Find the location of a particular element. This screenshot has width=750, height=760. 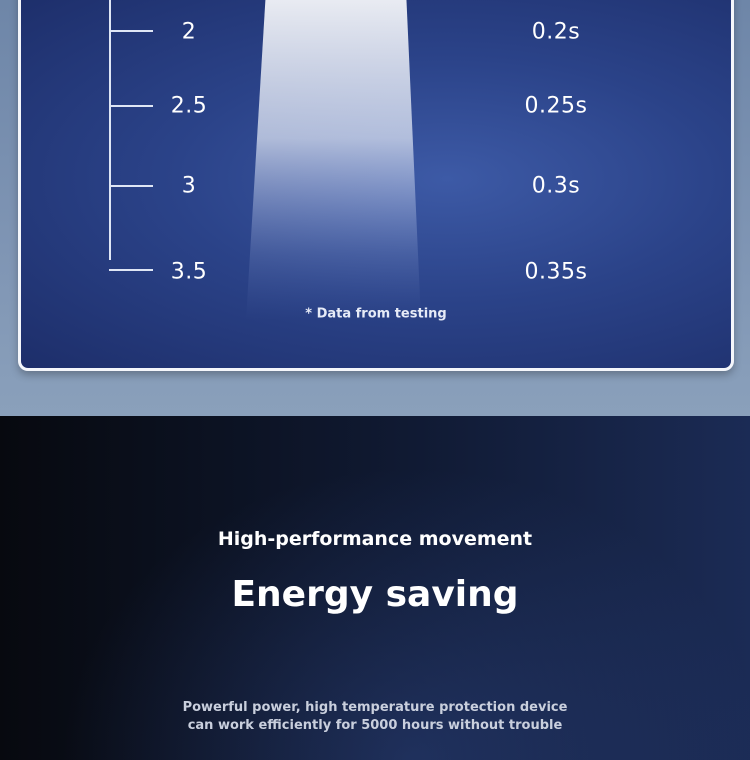

data-source-note: * Data from testing is located at coordinates (376, 314).